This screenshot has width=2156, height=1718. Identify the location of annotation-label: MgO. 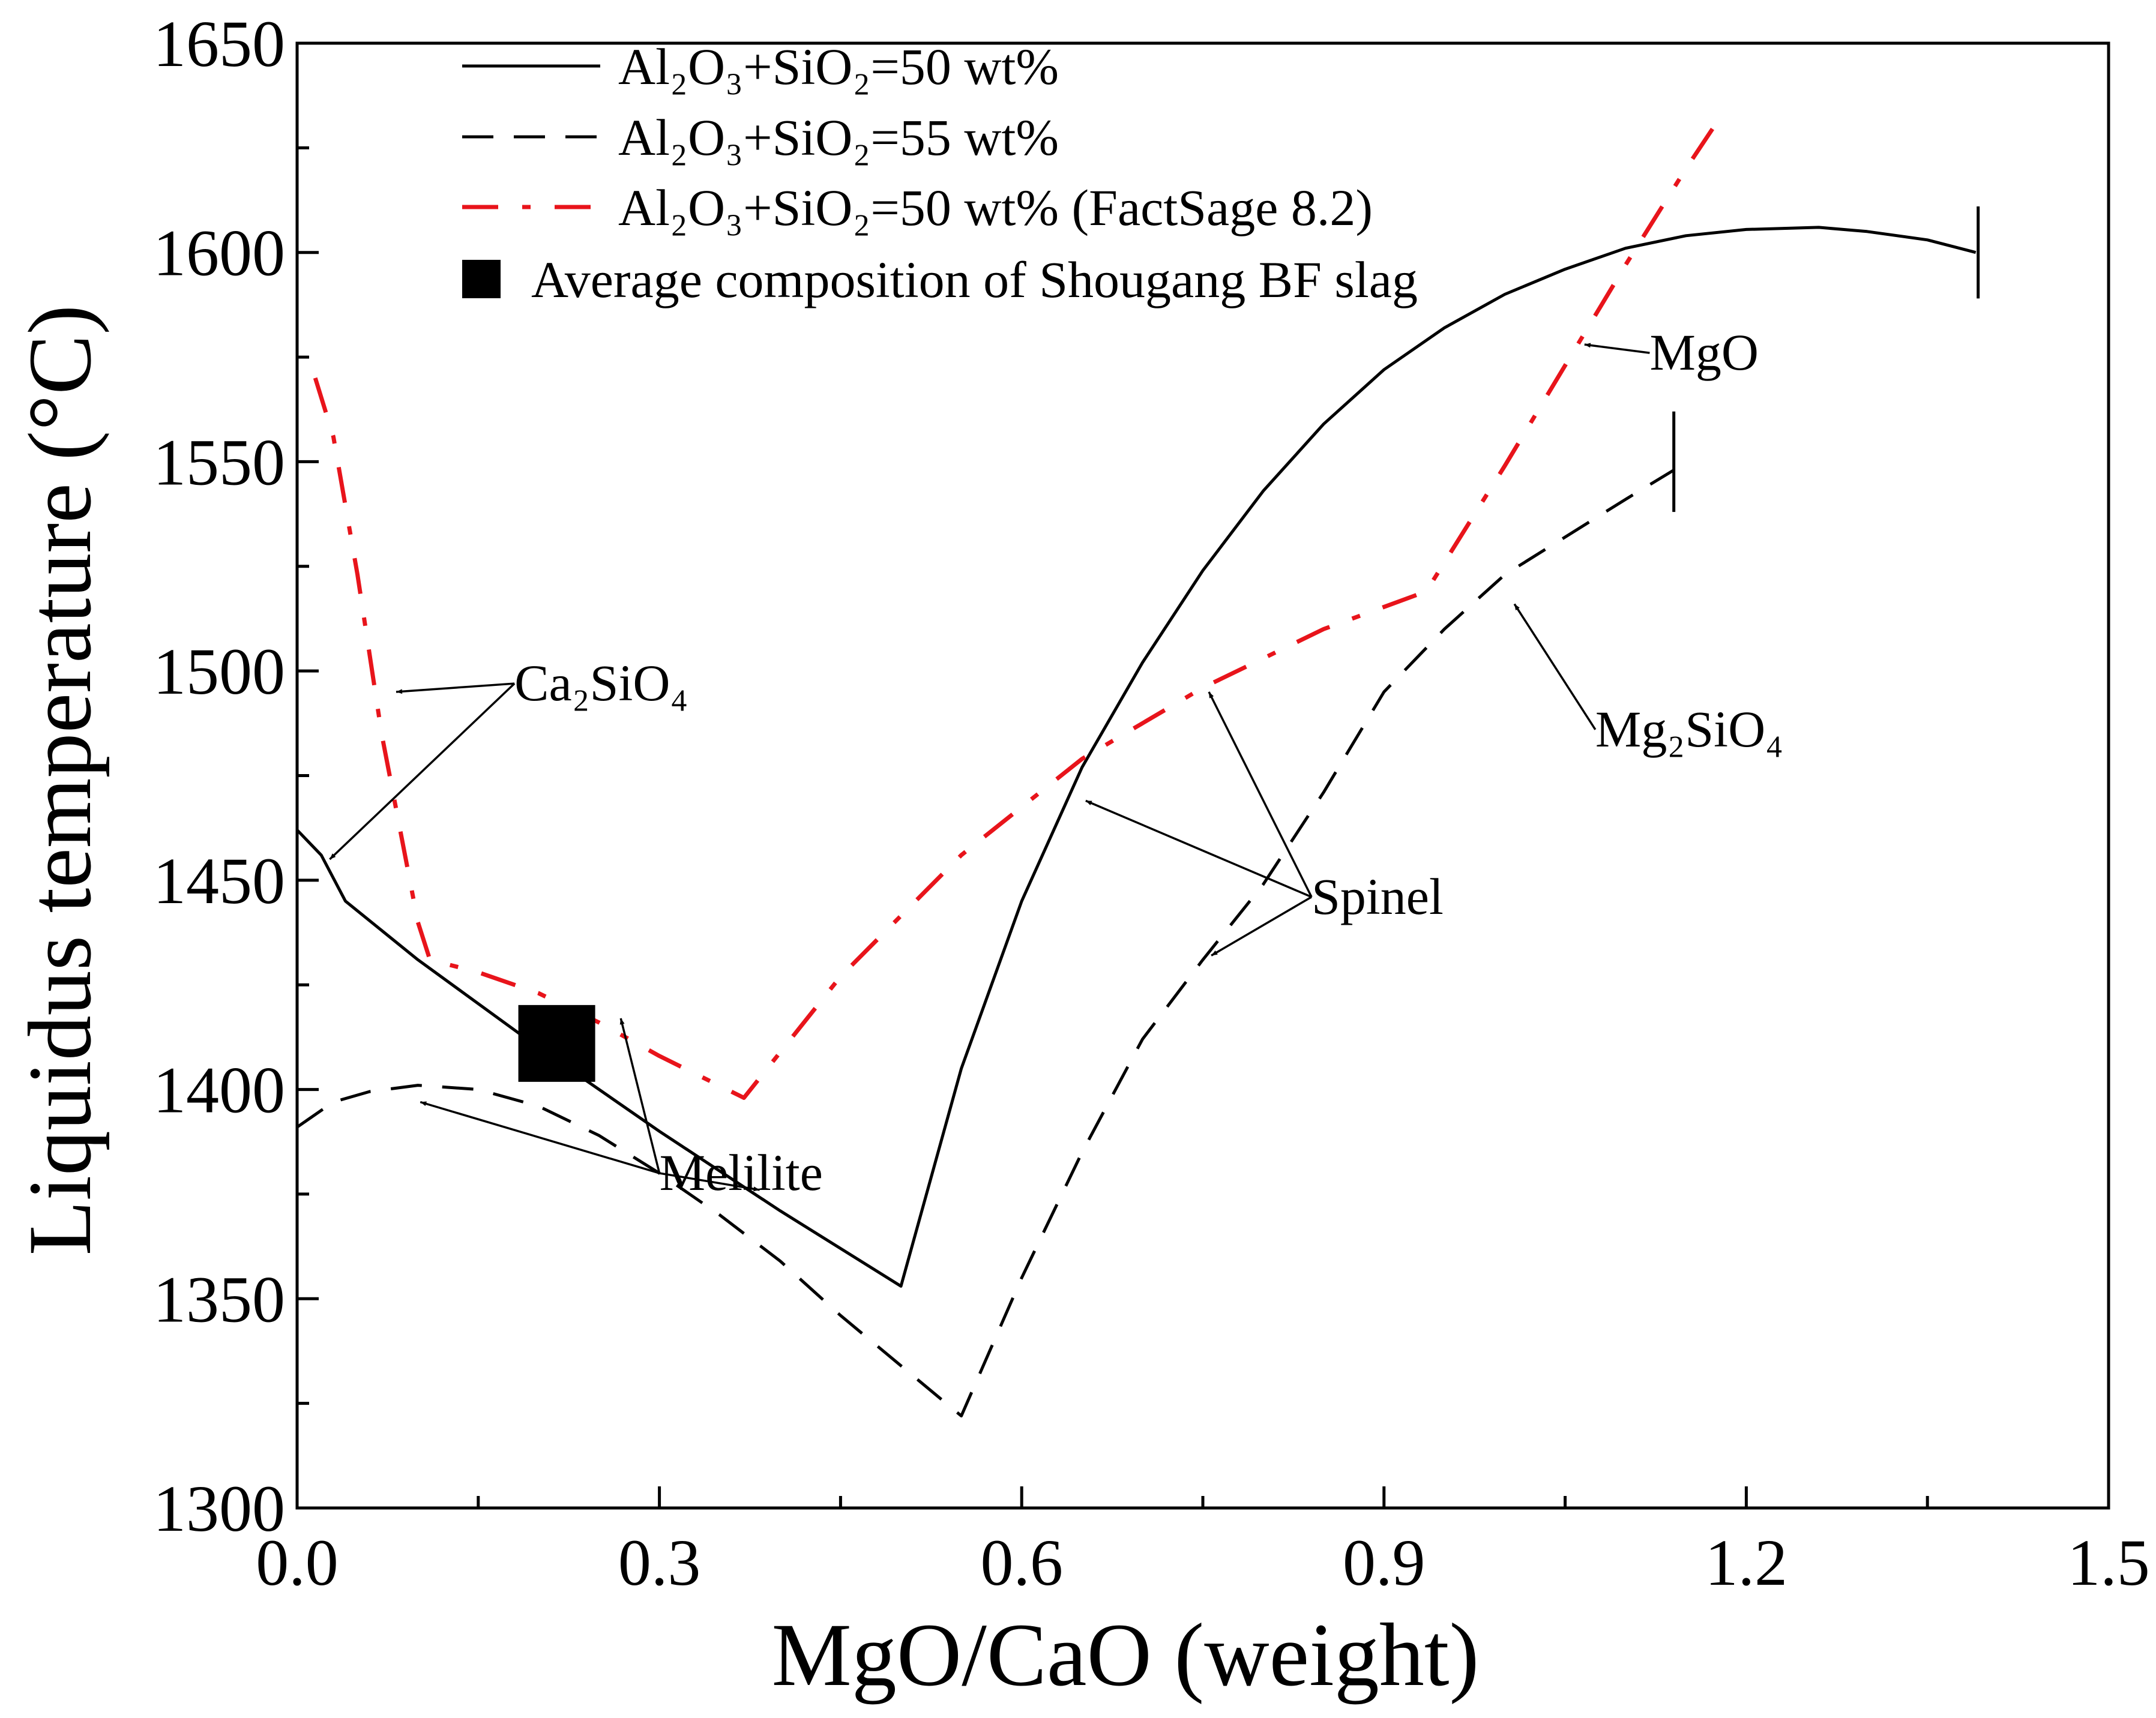
(1704, 352).